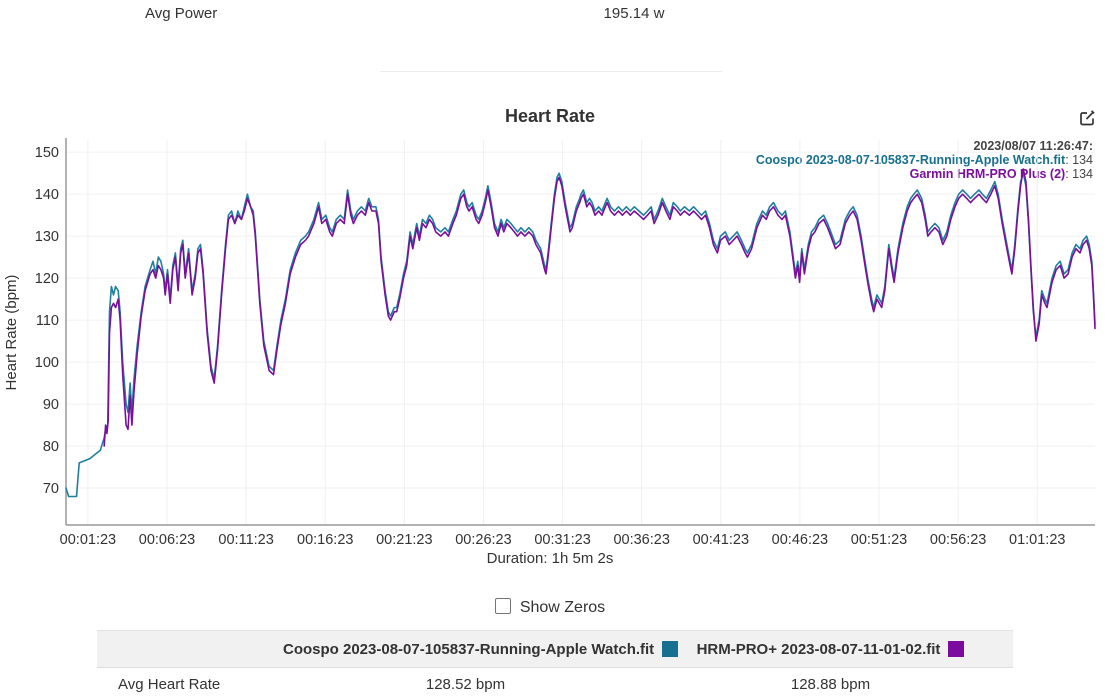 The image size is (1110, 698). Describe the element at coordinates (465, 684) in the screenshot. I see `avg-heart-rate-value-coospo: 128.52 bpm` at that location.